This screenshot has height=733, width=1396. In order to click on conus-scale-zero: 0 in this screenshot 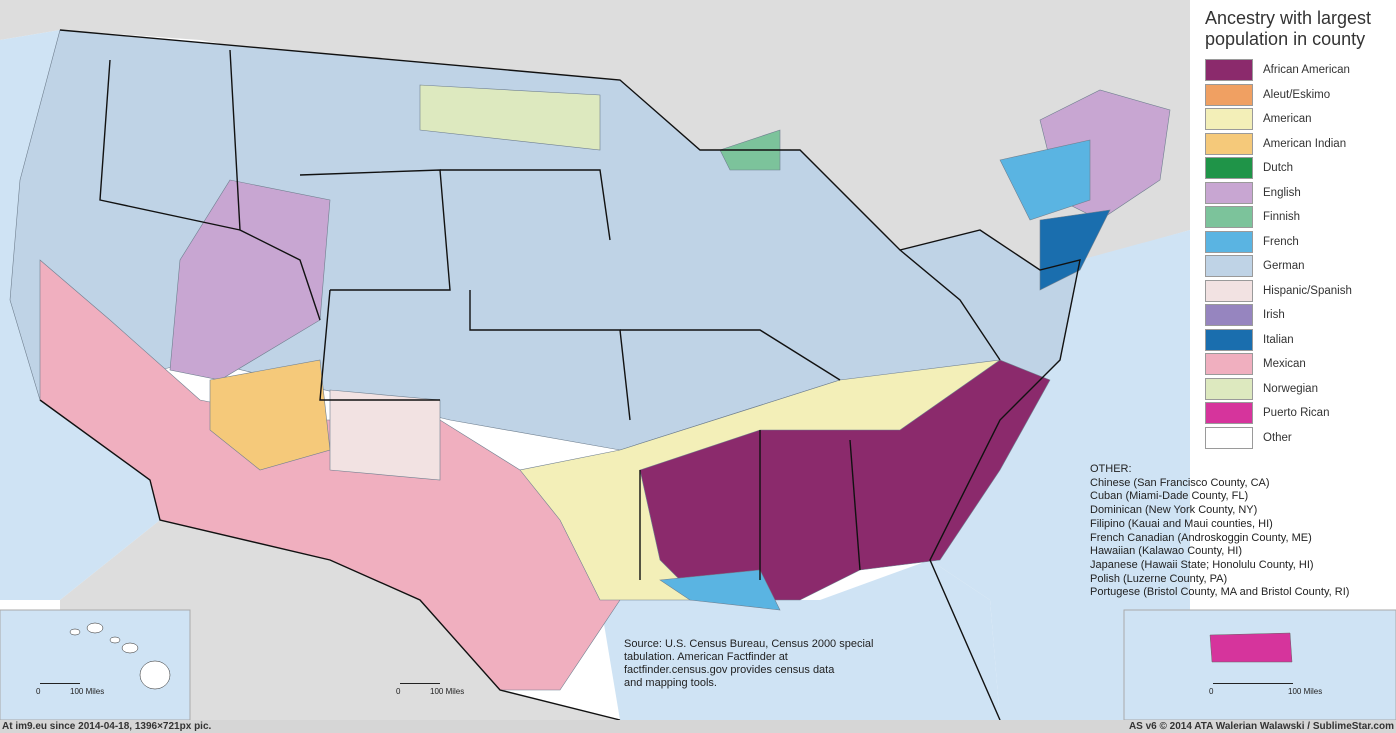, I will do `click(398, 691)`.